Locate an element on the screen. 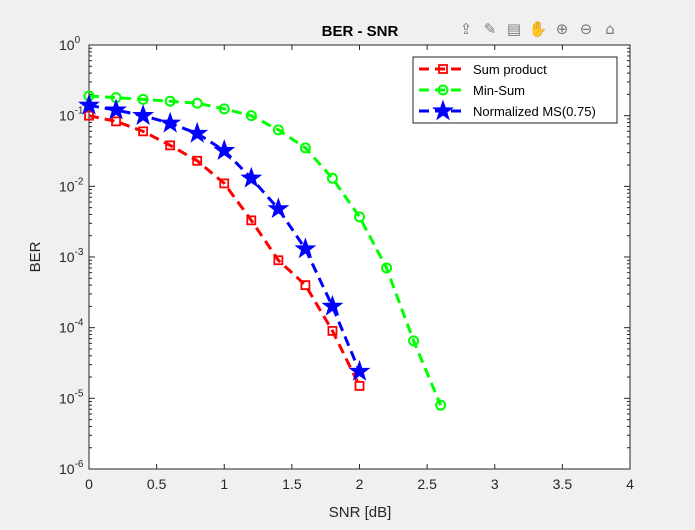  axes-toolbar: ⇪ ✎ ▤ ✋ ⊕ ⊖ ⌂ is located at coordinates (538, 29).